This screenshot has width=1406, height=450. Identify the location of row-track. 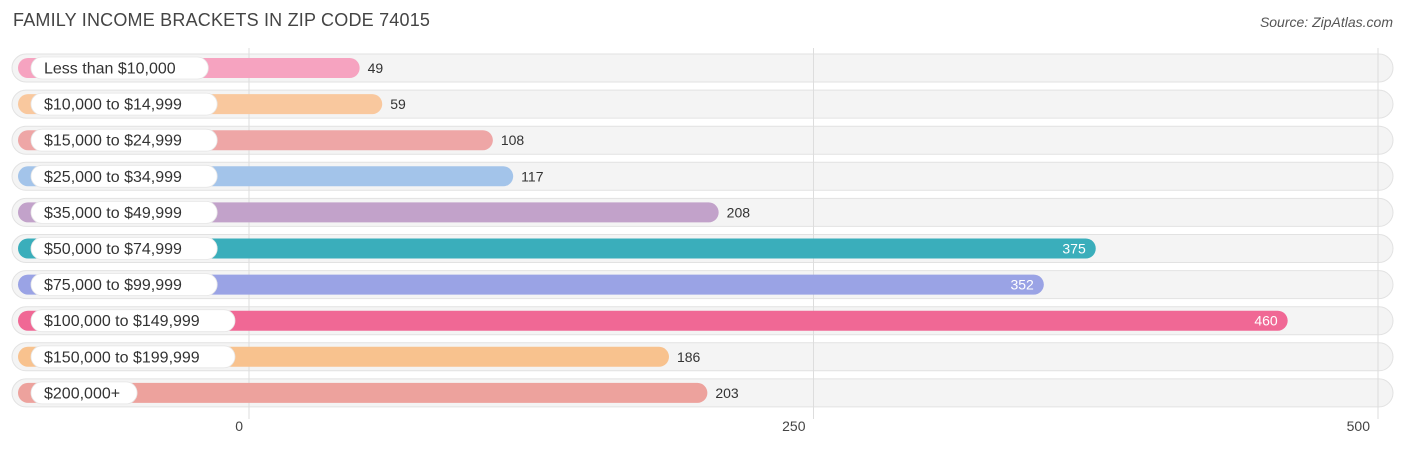
(702, 68).